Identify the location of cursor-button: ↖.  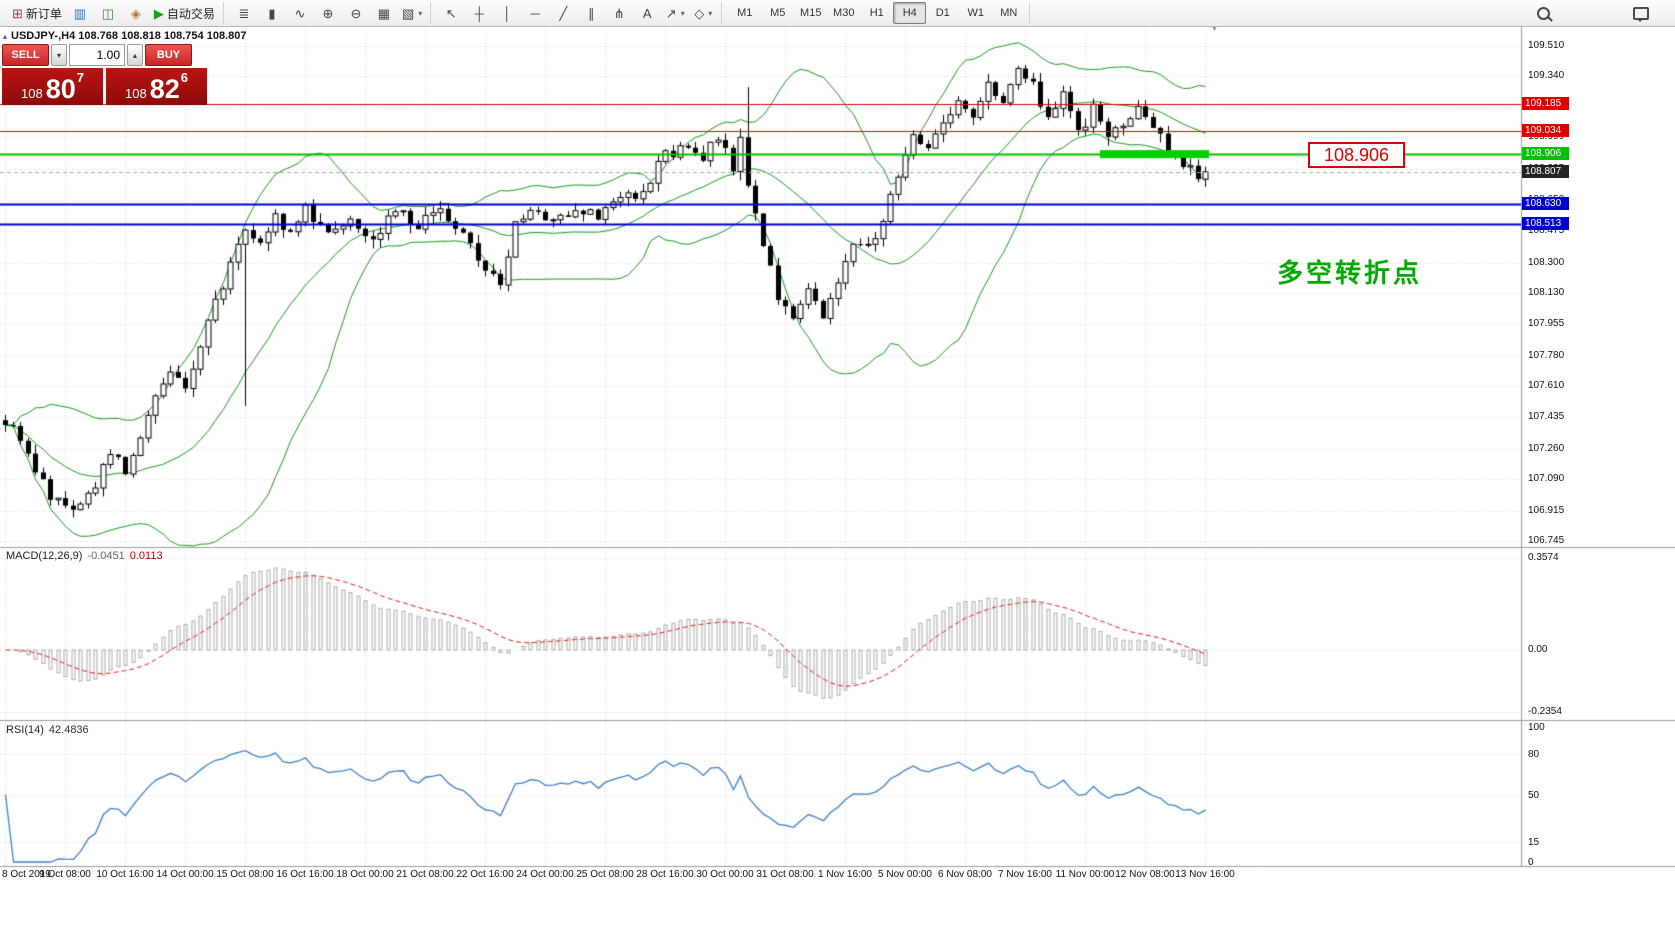
(451, 13).